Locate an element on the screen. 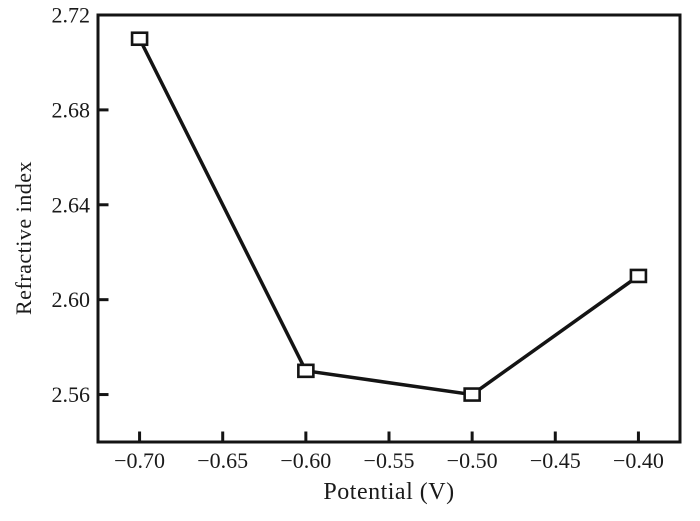  x-tick-label: −0.40 is located at coordinates (638, 460).